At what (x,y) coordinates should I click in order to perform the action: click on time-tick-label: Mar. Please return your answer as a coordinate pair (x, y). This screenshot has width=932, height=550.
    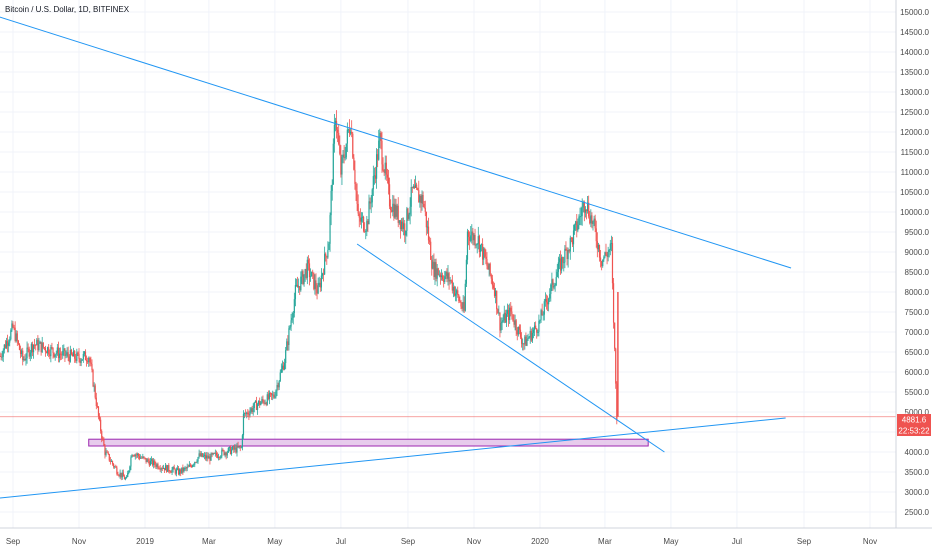
    Looking at the image, I should click on (605, 541).